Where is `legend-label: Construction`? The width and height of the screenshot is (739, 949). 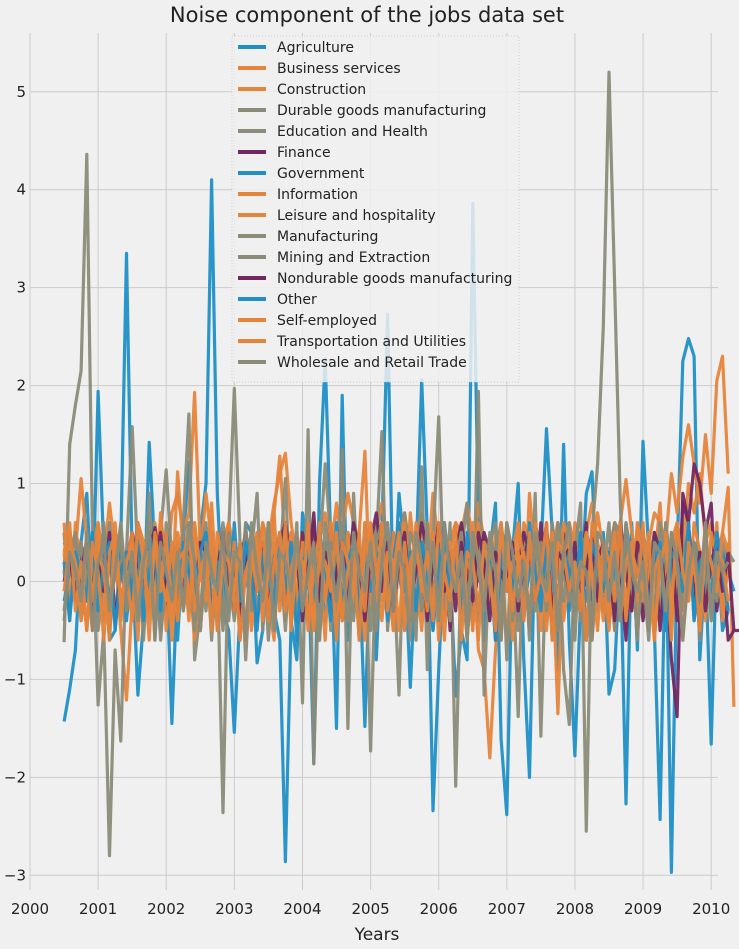 legend-label: Construction is located at coordinates (321, 90).